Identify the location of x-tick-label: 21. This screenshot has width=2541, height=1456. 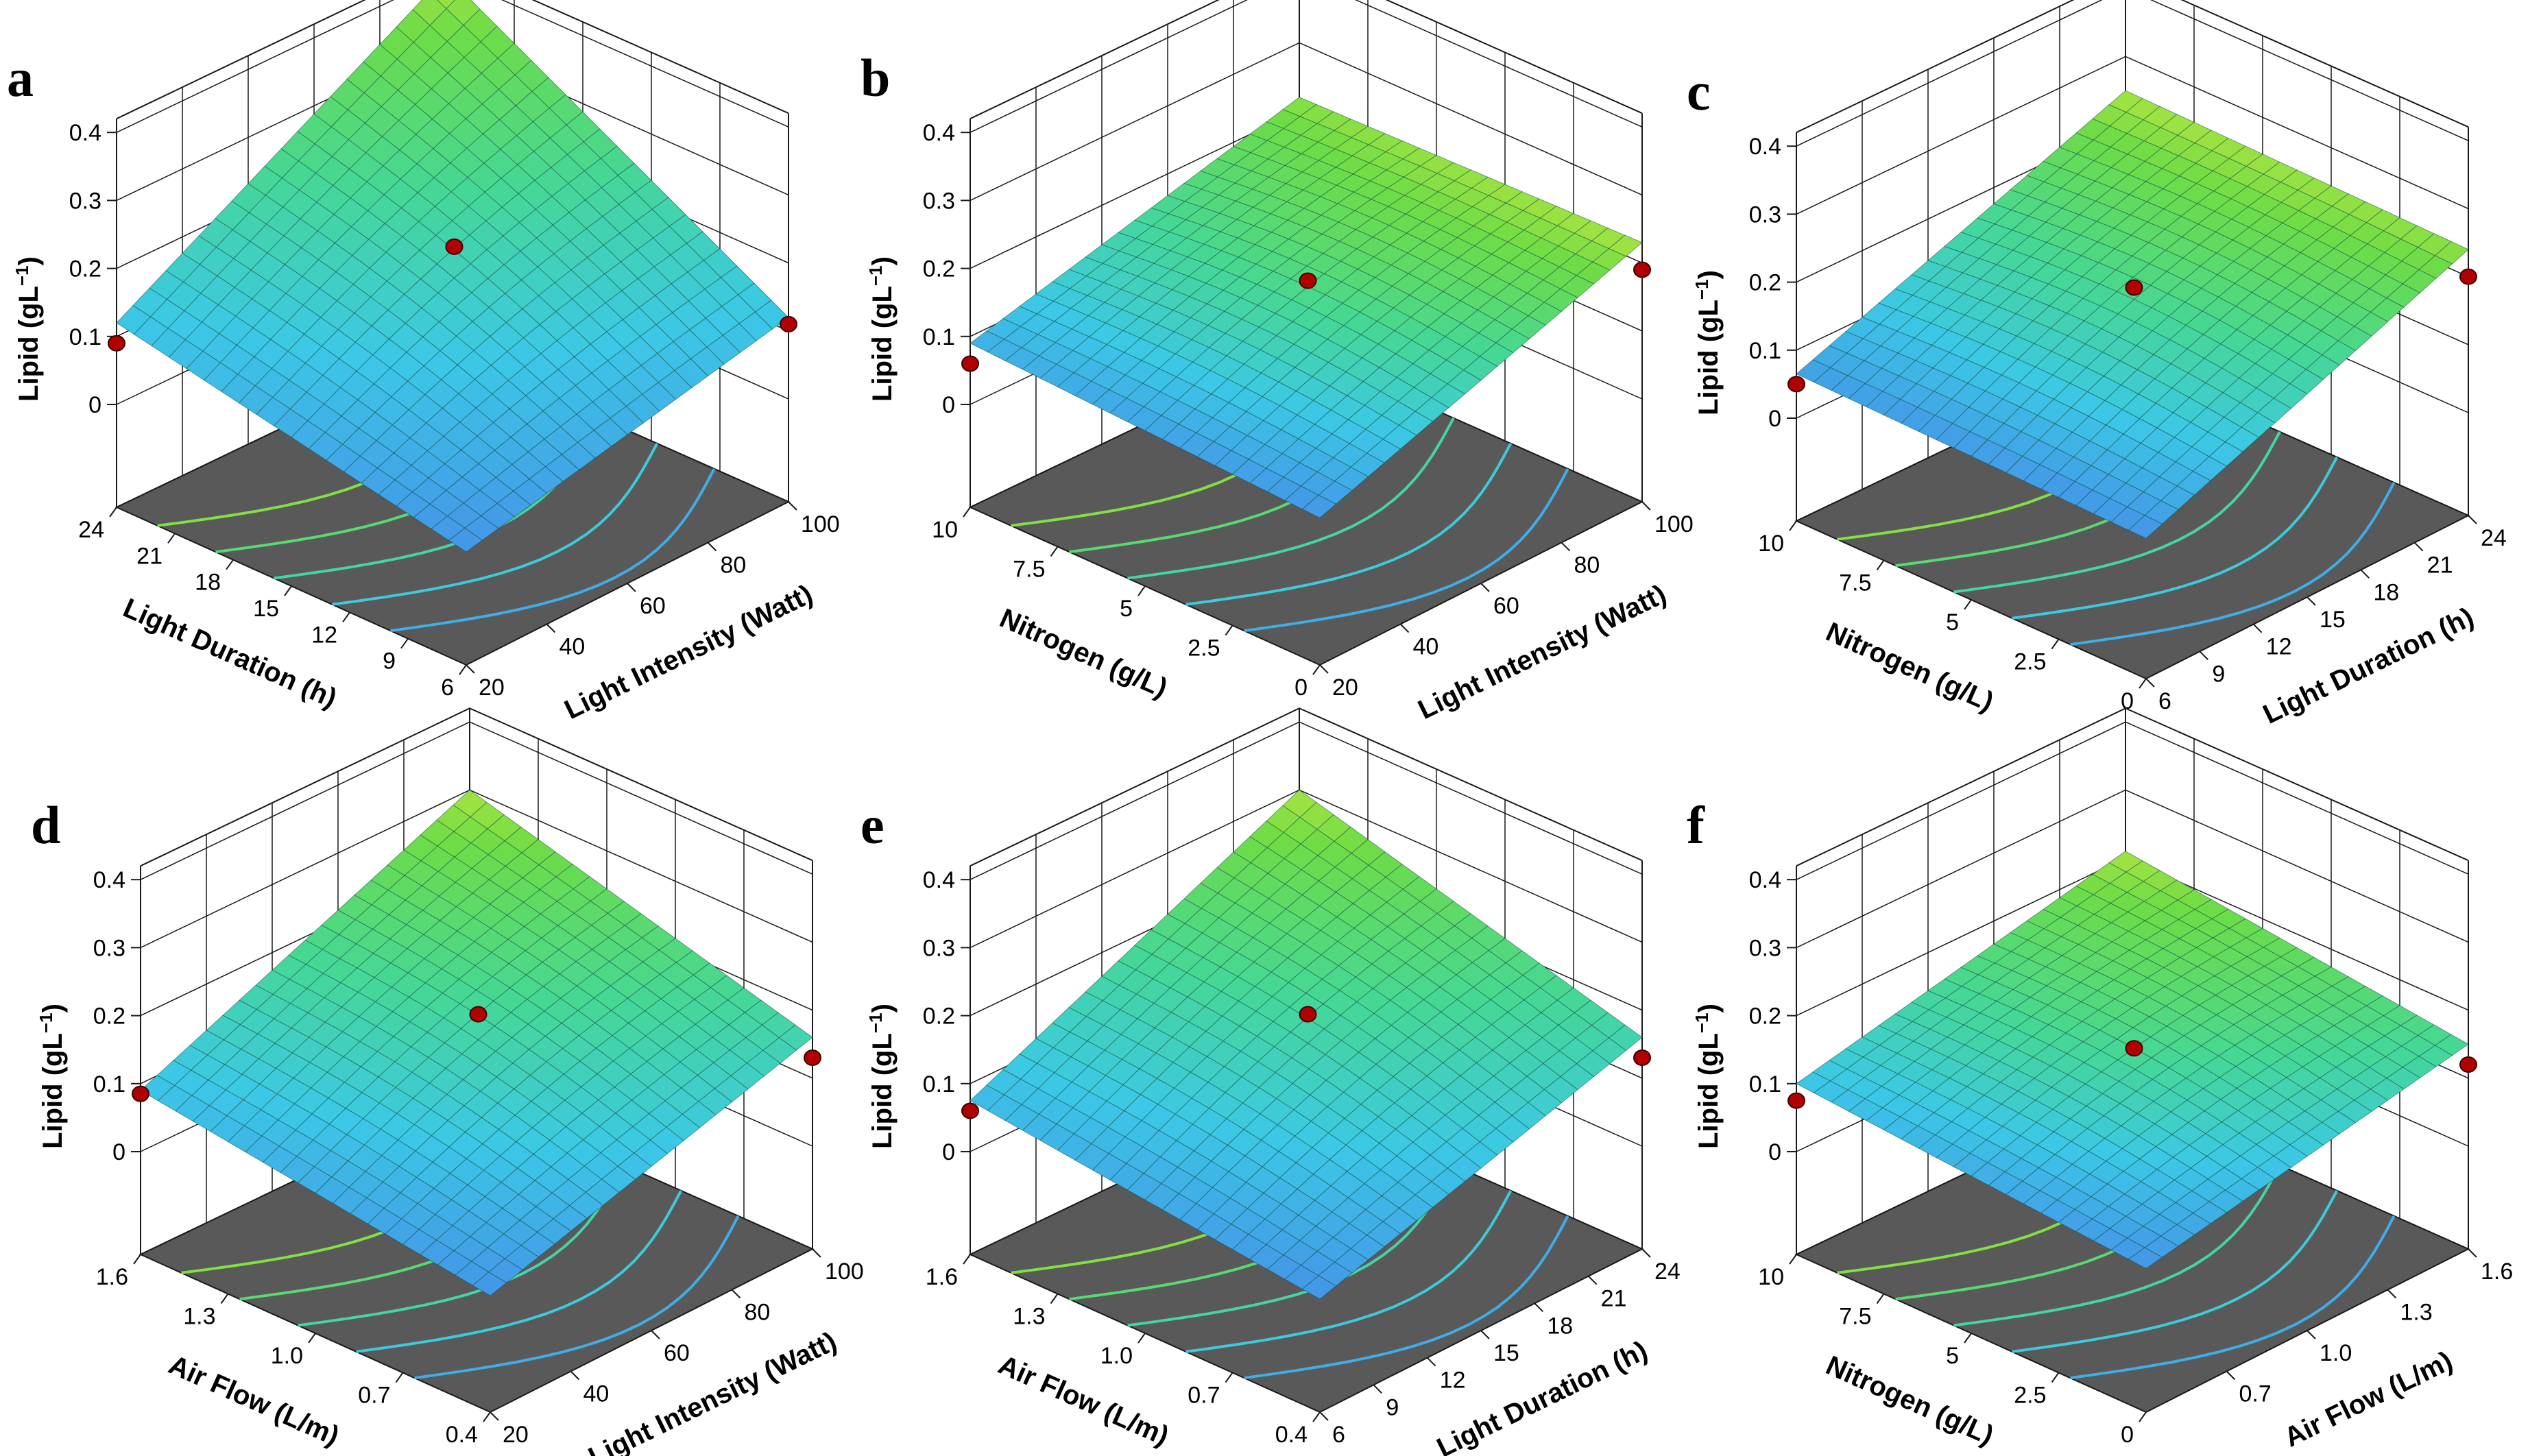
(149, 556).